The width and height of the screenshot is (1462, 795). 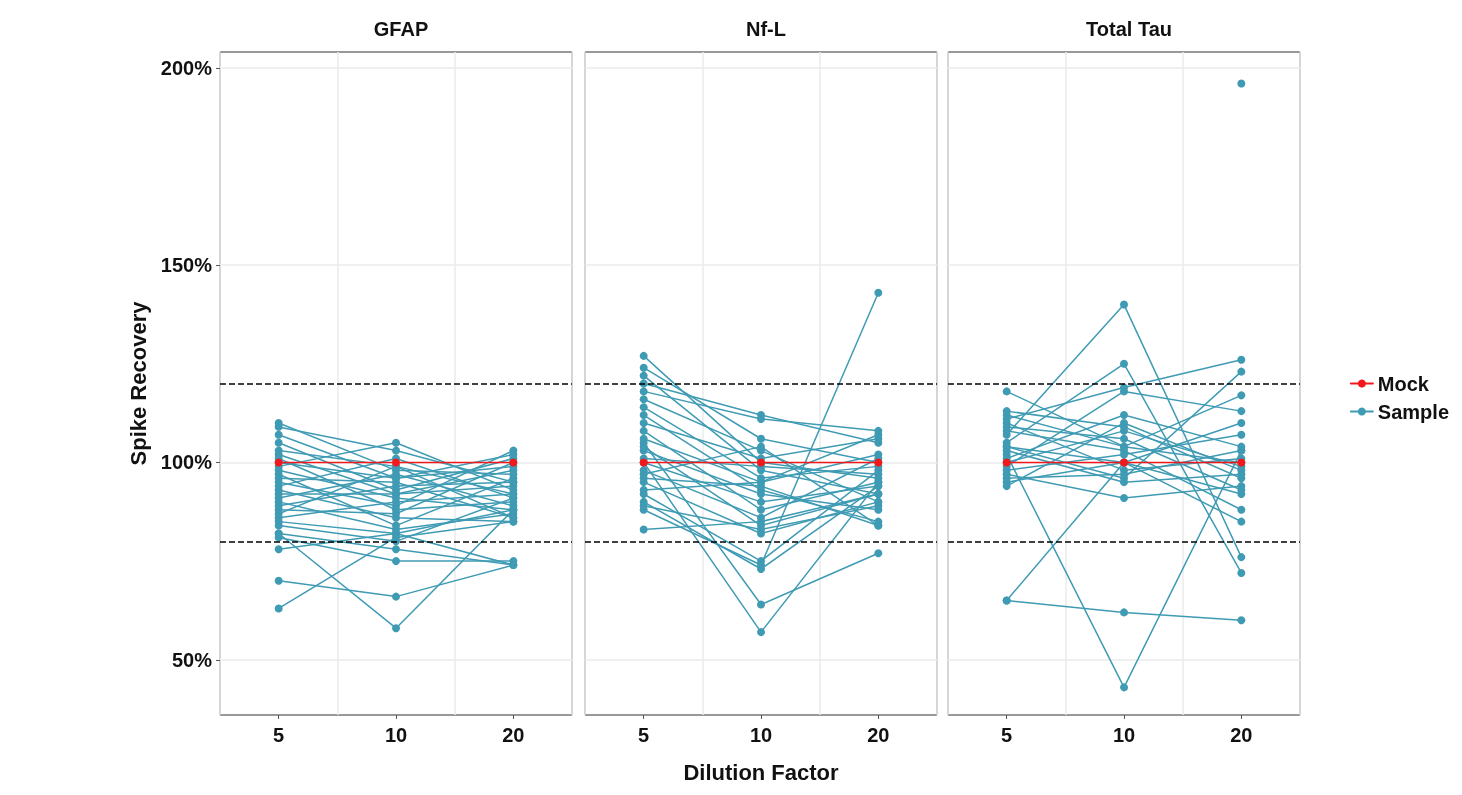 What do you see at coordinates (186, 67) in the screenshot?
I see `y-tick-label: 200%` at bounding box center [186, 67].